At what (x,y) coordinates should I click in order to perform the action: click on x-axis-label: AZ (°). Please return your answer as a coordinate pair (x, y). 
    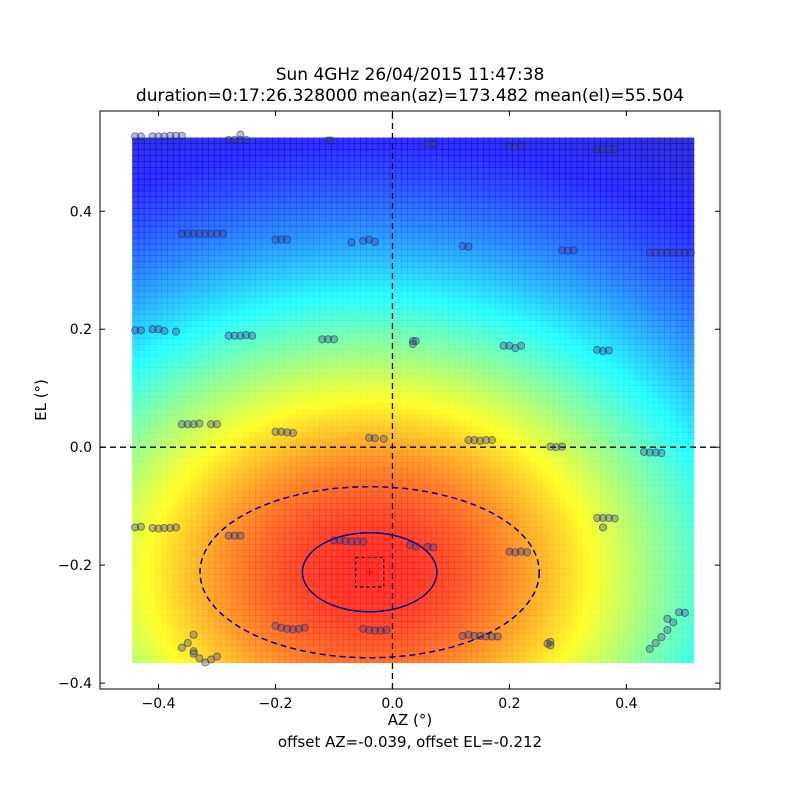
    Looking at the image, I should click on (410, 720).